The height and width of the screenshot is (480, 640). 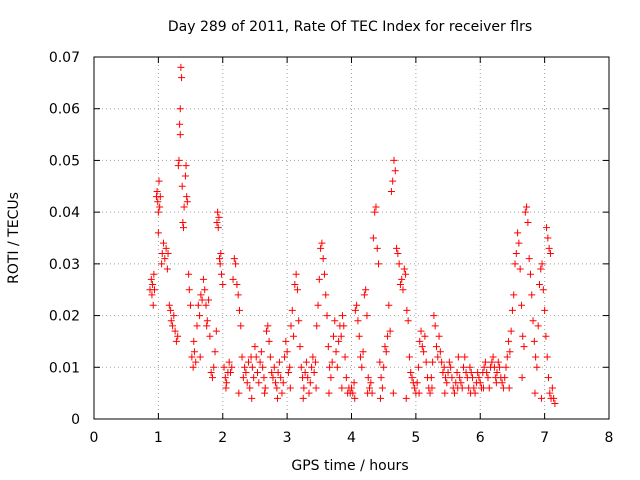 What do you see at coordinates (75, 420) in the screenshot?
I see `y-tick-label: 0` at bounding box center [75, 420].